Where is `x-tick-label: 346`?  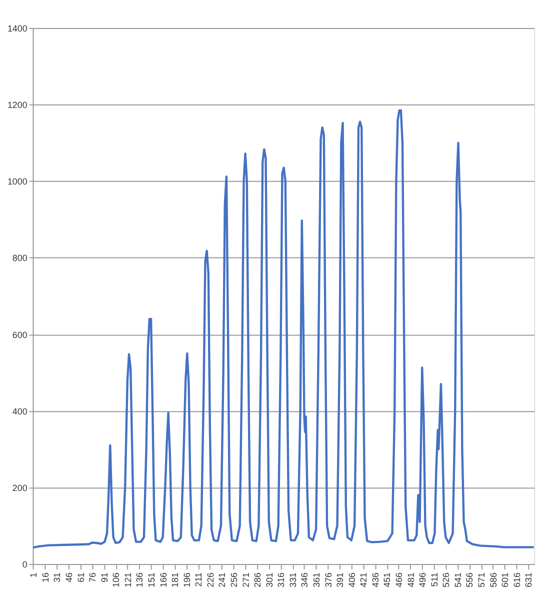 x-tick-label: 346 is located at coordinates (305, 580).